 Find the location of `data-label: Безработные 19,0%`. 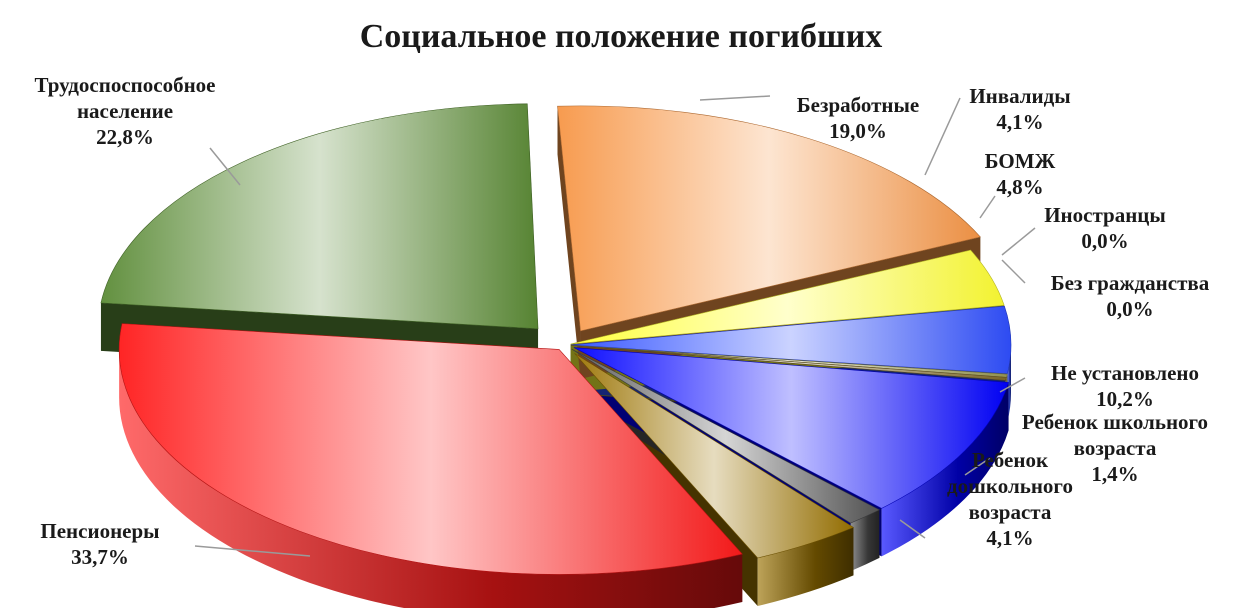

data-label: Безработные 19,0% is located at coordinates (858, 118).